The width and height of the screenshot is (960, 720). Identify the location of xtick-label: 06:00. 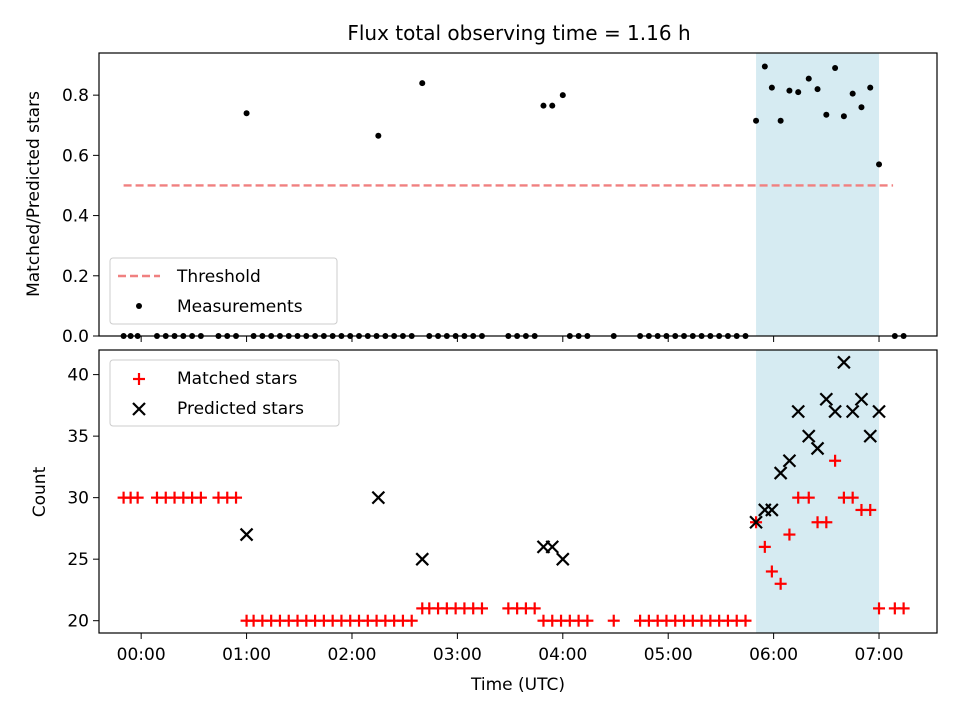
(773, 655).